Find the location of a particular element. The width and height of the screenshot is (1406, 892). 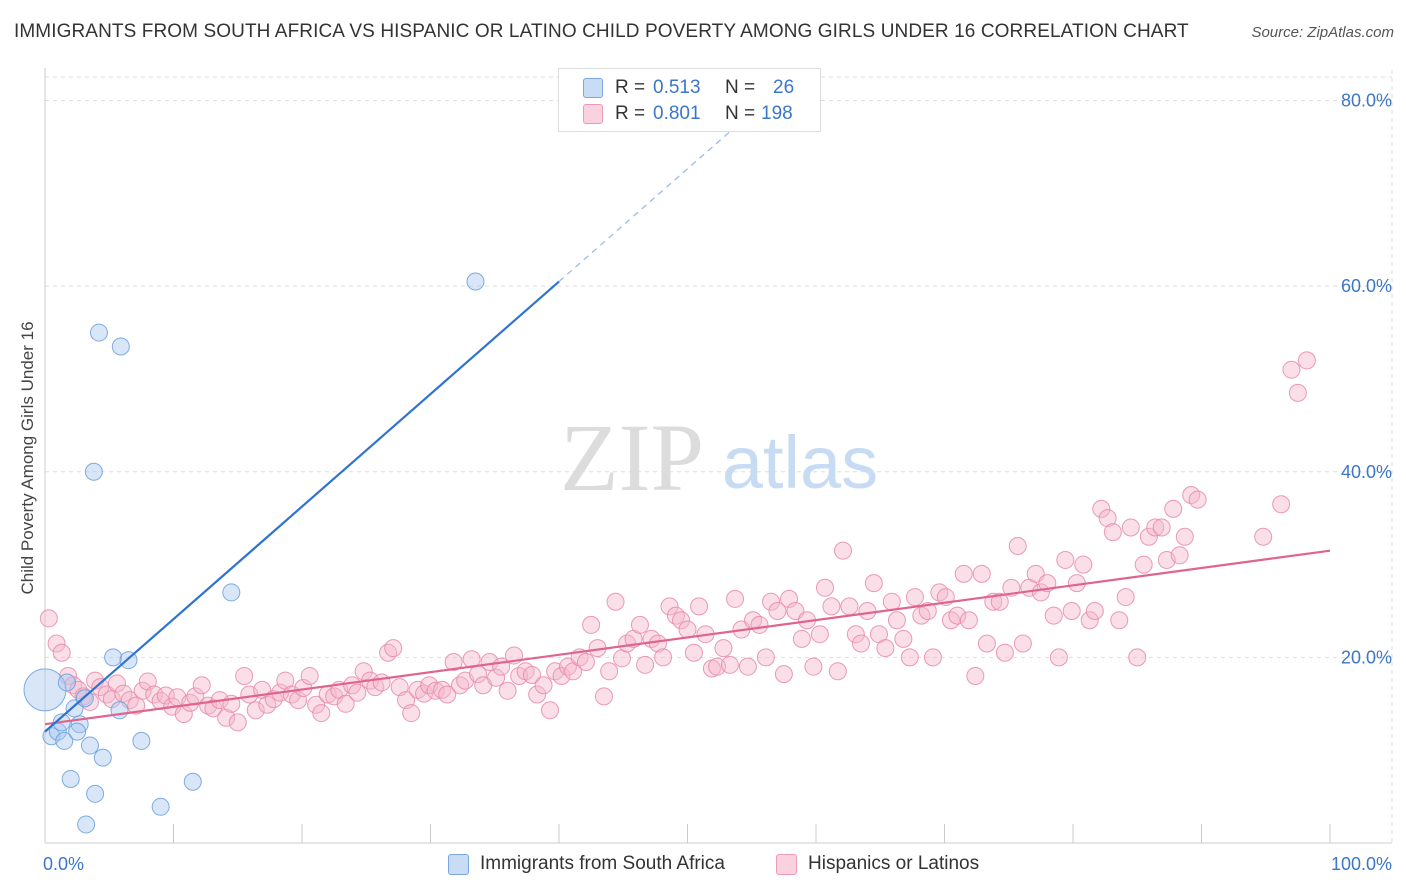

x-tick-label-min: 0.0% is located at coordinates (63, 864).